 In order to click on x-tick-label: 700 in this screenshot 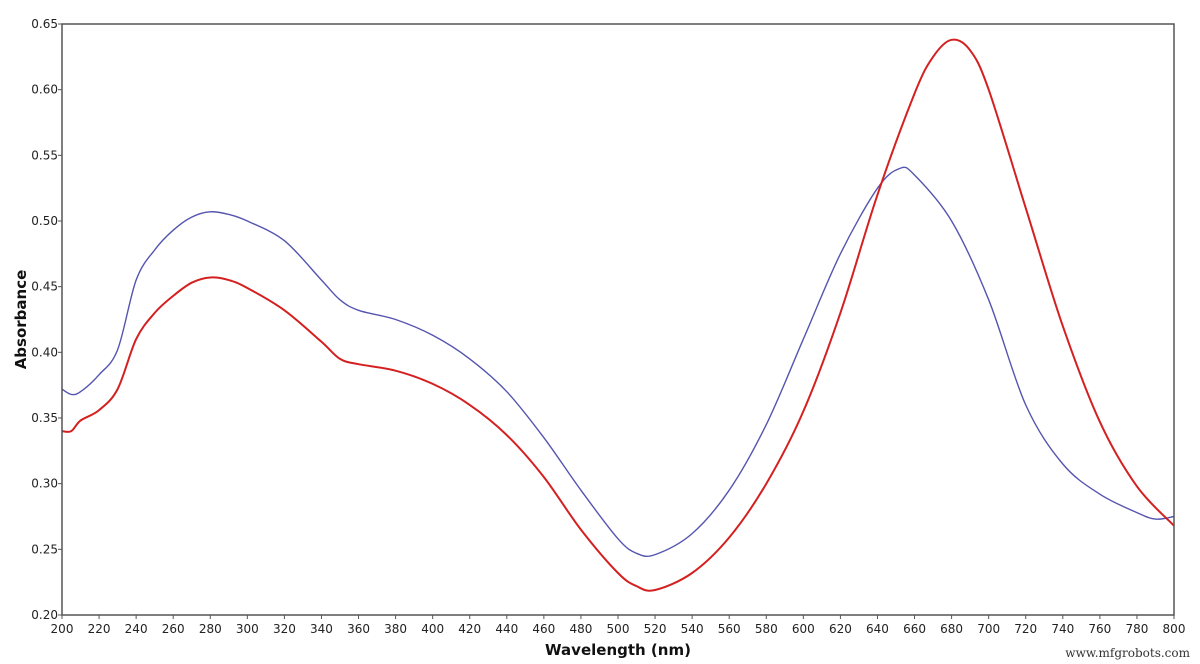, I will do `click(988, 629)`.